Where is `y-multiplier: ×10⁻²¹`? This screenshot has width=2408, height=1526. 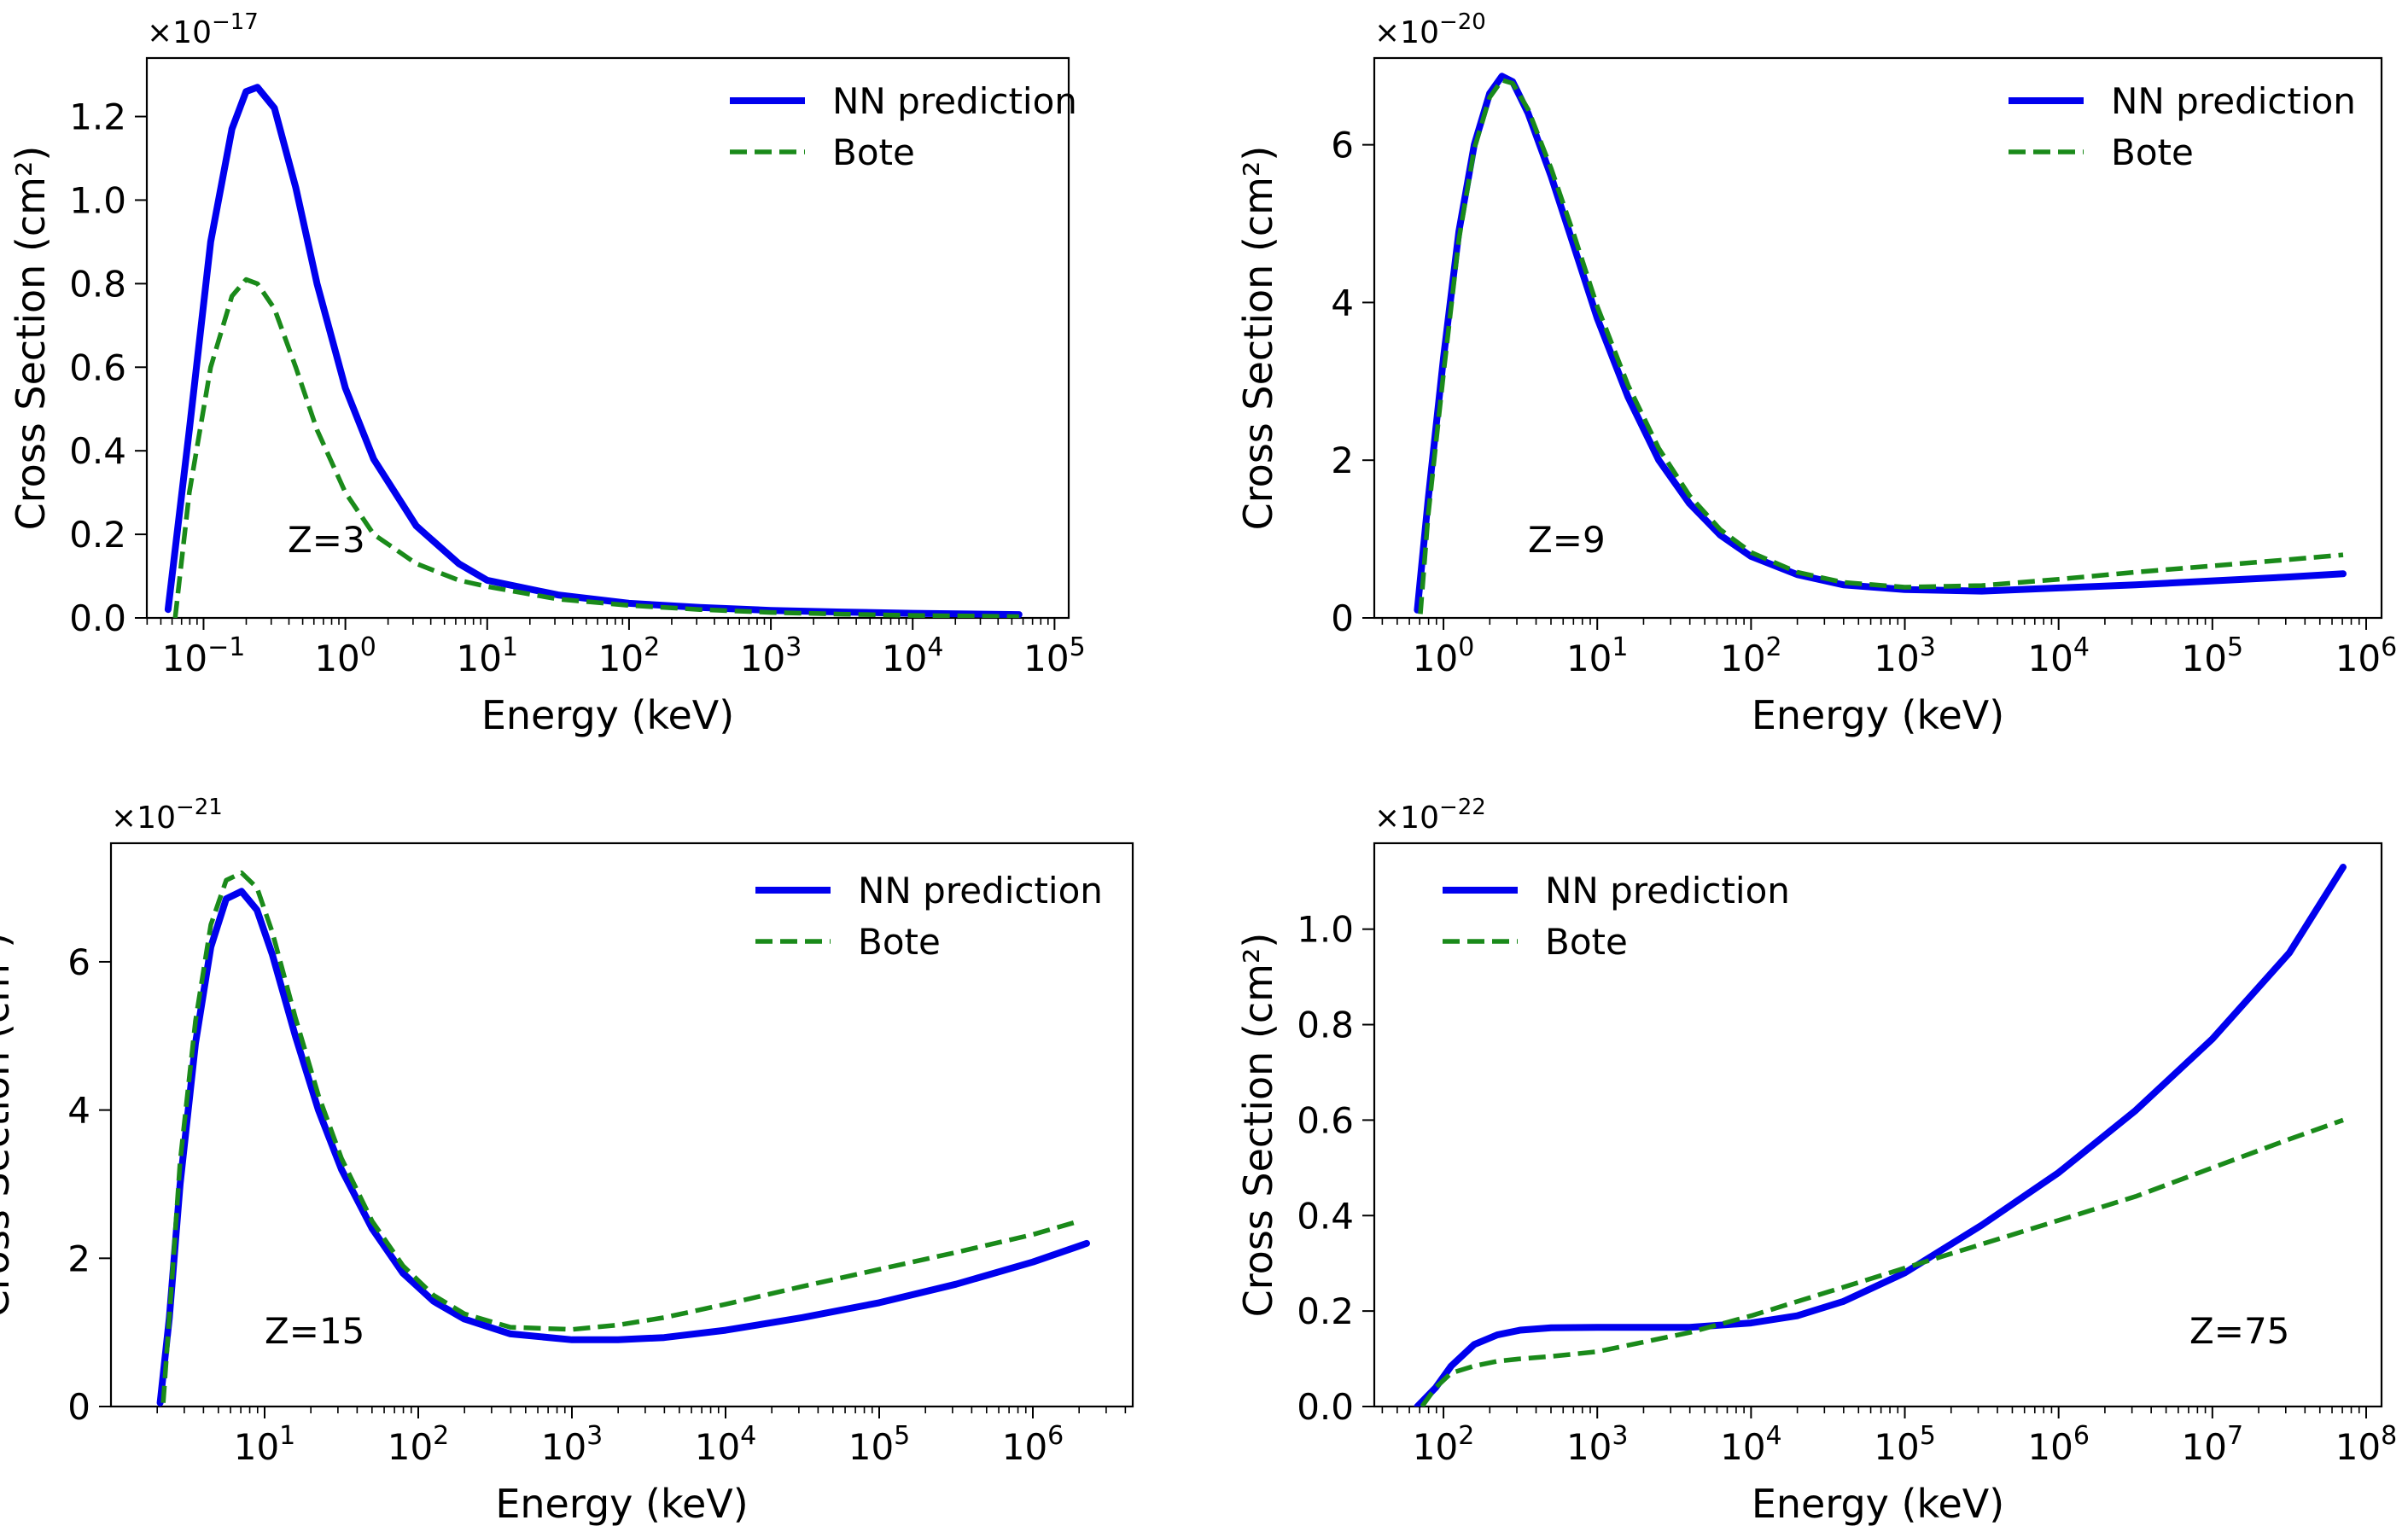 y-multiplier: ×10⁻²¹ is located at coordinates (167, 815).